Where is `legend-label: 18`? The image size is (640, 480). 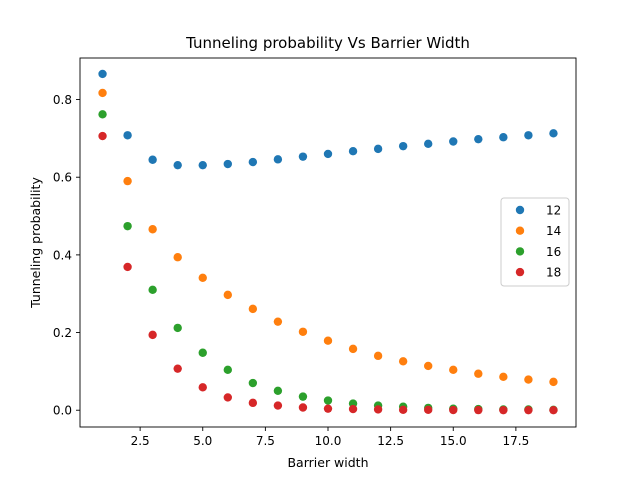 legend-label: 18 is located at coordinates (553, 273).